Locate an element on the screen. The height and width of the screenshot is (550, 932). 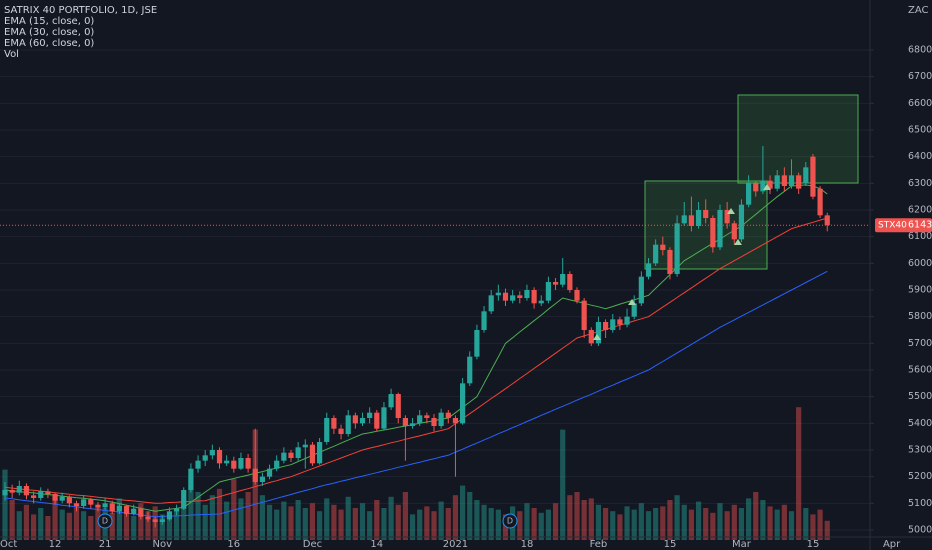
signal-markers is located at coordinates (682, 262).